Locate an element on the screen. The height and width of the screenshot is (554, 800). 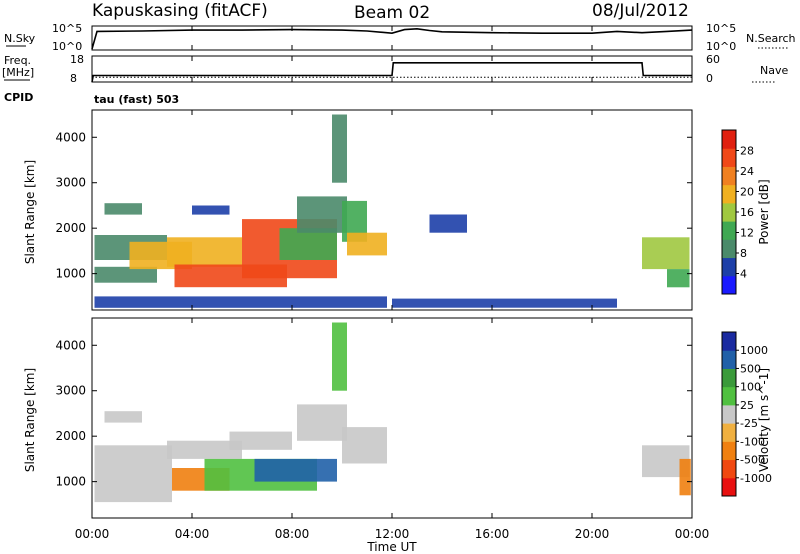
noise-strip: N.Sky 10^5 10^0 10^5 10^0 N.Search is located at coordinates (400, 37).